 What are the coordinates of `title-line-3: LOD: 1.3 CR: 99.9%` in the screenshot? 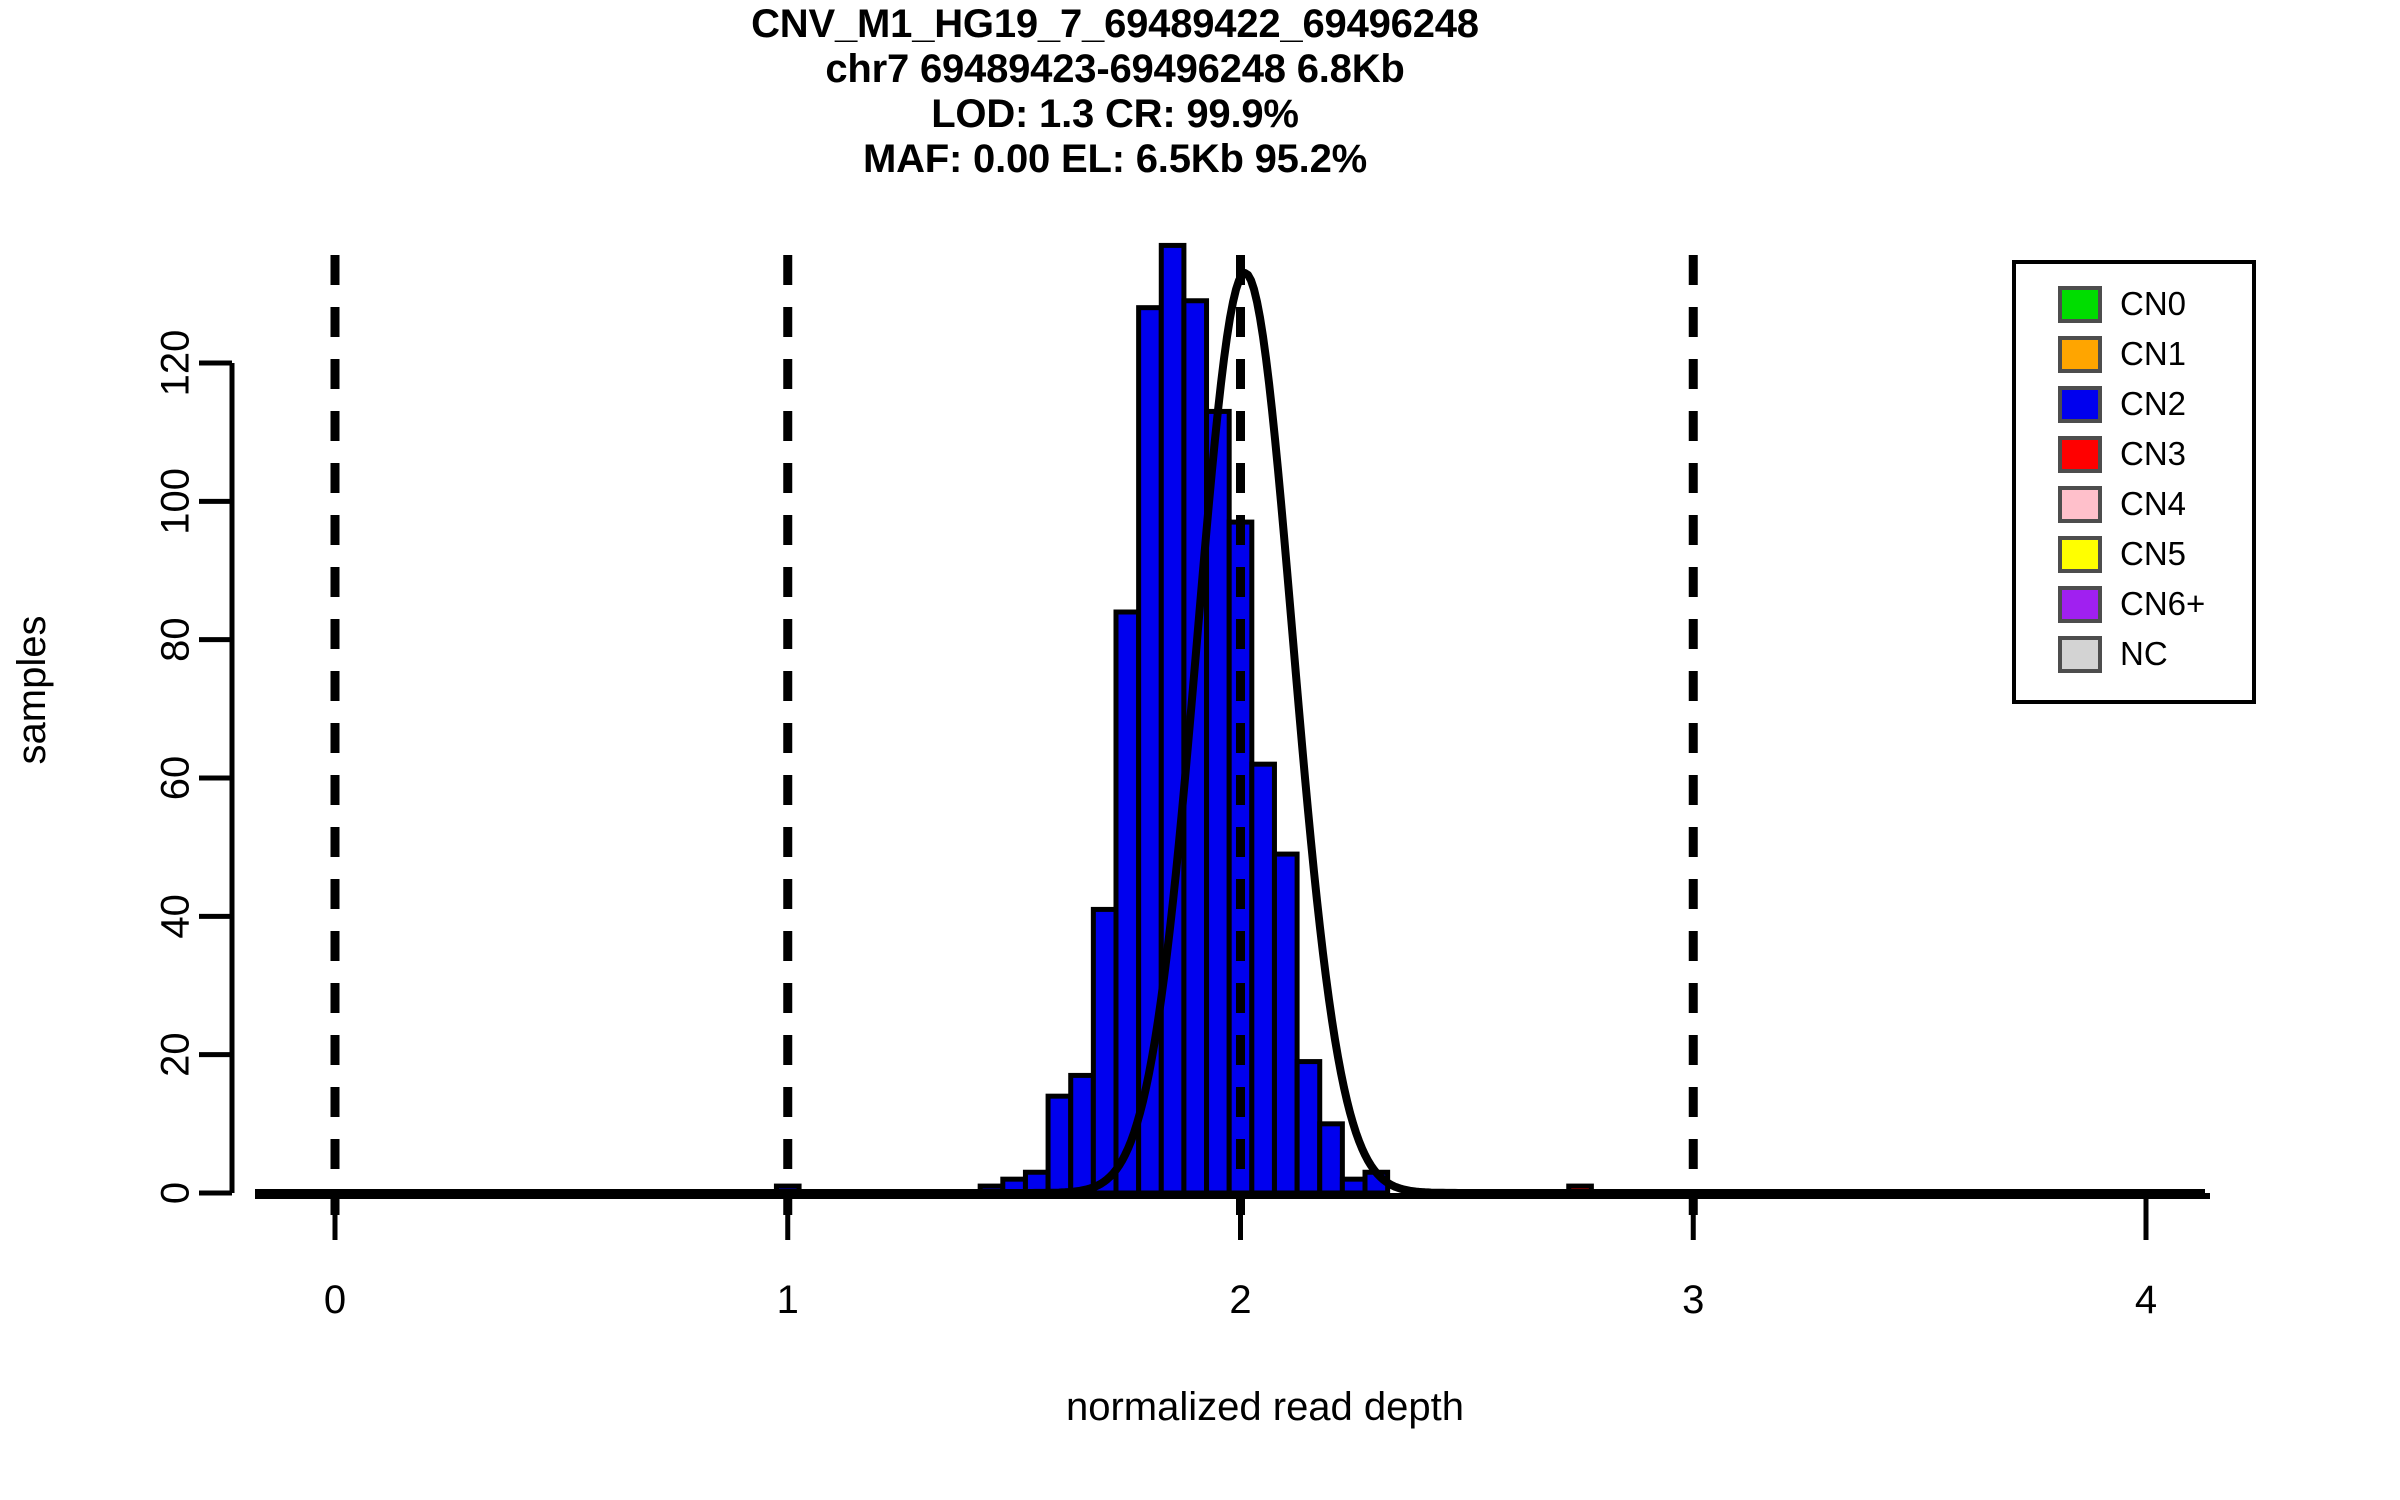 It's located at (1115, 114).